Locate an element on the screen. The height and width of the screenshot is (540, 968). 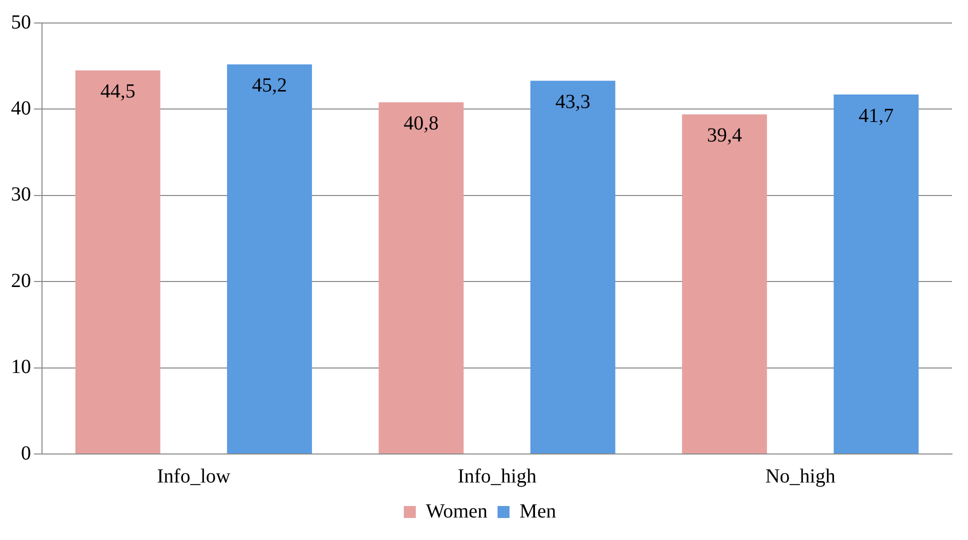
x-tick-label: Info_high is located at coordinates (497, 476).